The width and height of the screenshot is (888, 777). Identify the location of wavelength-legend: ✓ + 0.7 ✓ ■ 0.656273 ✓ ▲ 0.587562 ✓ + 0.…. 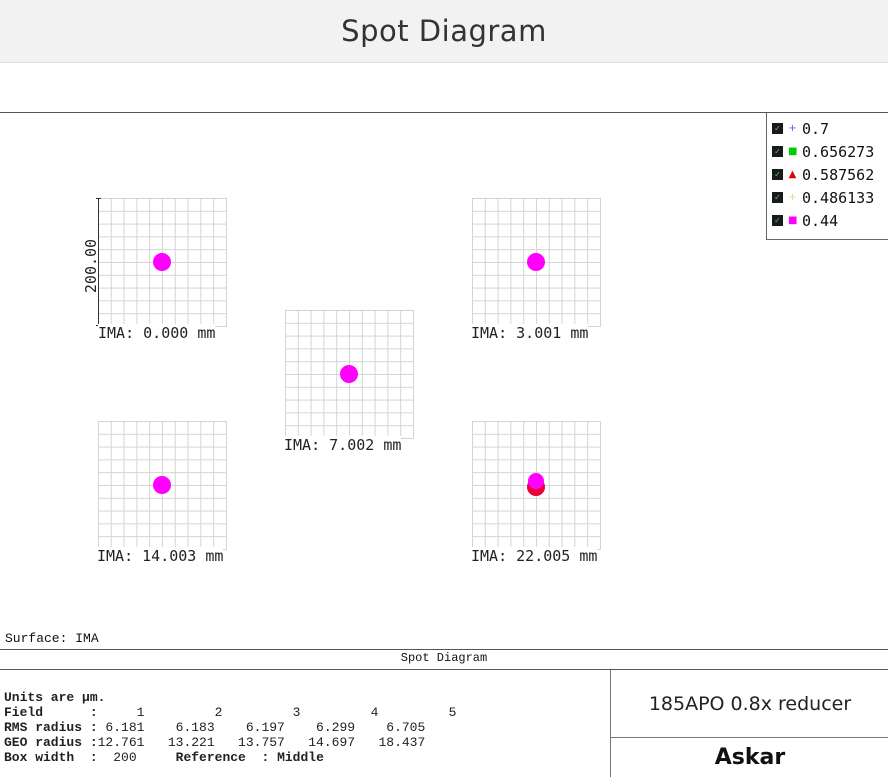
(827, 176).